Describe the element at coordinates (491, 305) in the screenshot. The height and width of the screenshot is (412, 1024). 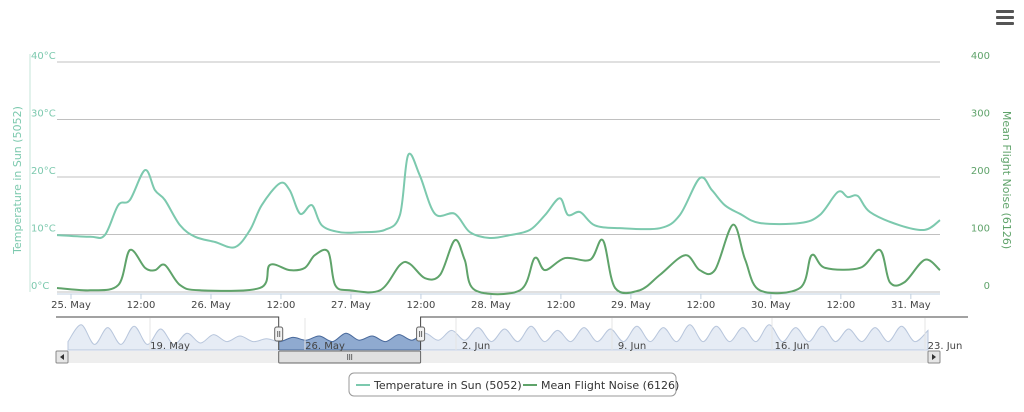
I see `x-tick-label: 28. May` at that location.